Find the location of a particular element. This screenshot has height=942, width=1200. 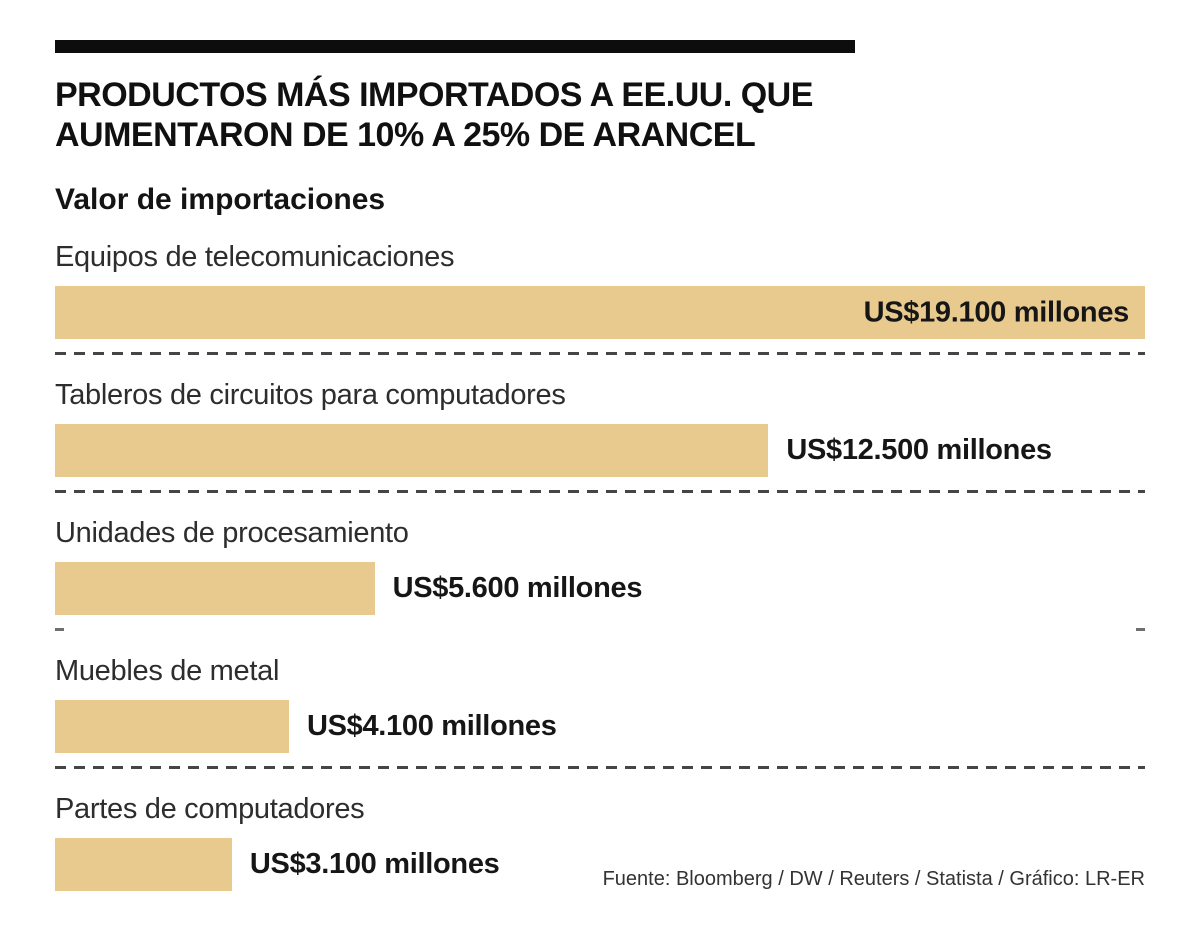

value-label: US$19.100 millones is located at coordinates (996, 312).